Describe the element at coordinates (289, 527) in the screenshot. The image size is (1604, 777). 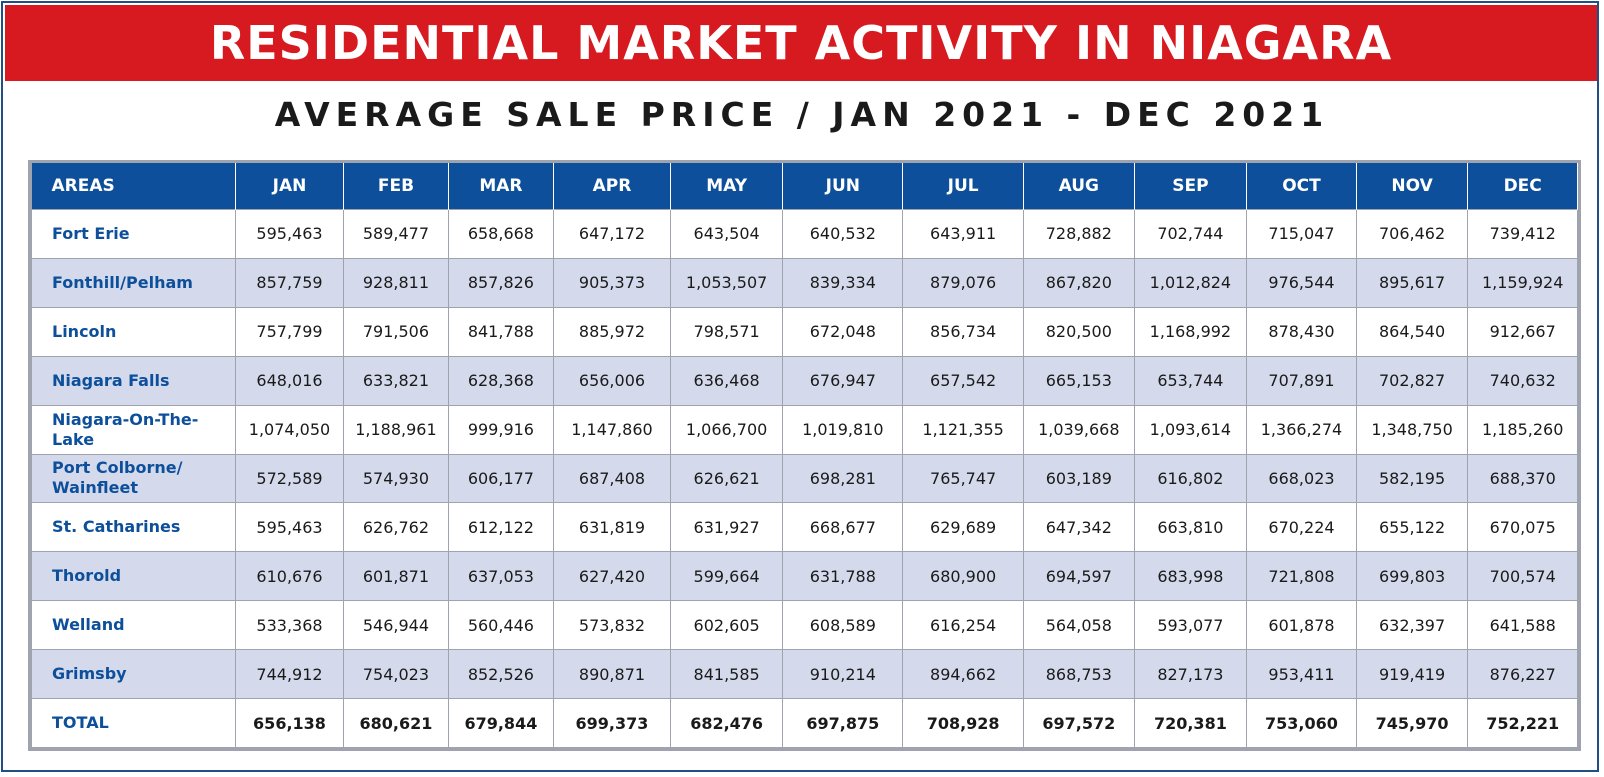
I see `price-cell-jan: 595,463` at that location.